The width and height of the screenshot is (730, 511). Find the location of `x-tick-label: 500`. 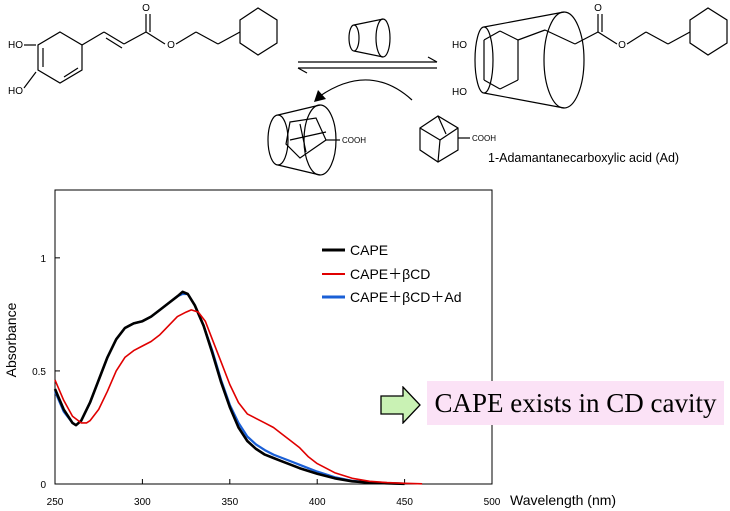

x-tick-label: 500 is located at coordinates (492, 502).